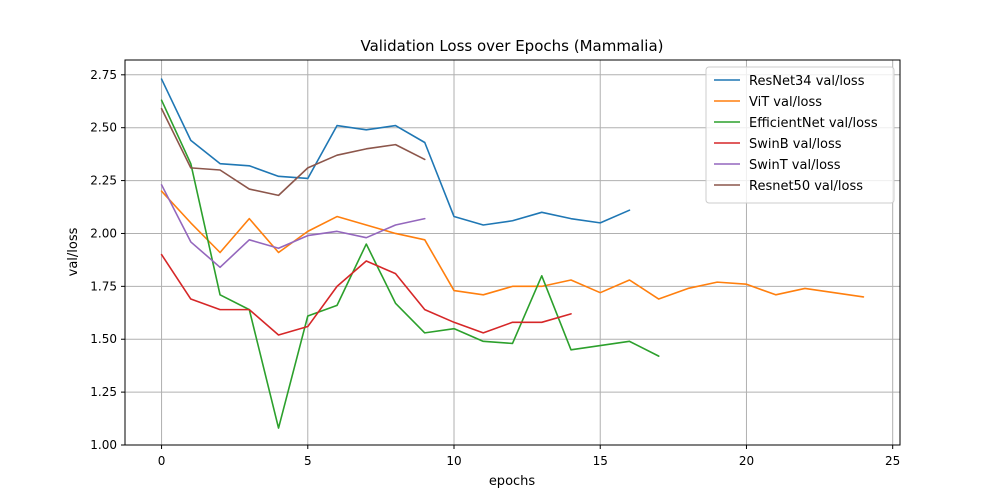 The height and width of the screenshot is (500, 1000). Describe the element at coordinates (103, 181) in the screenshot. I see `y-tick-label: 2.25` at that location.